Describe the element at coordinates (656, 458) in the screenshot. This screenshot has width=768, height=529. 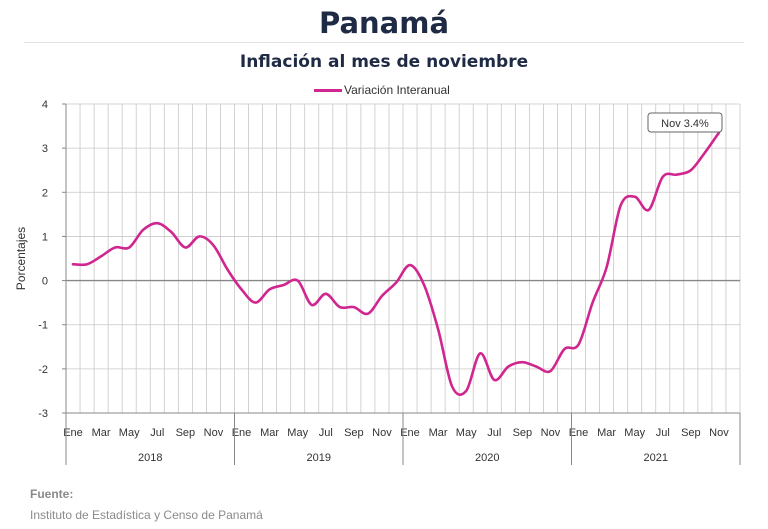
I see `year-label: 2021` at that location.